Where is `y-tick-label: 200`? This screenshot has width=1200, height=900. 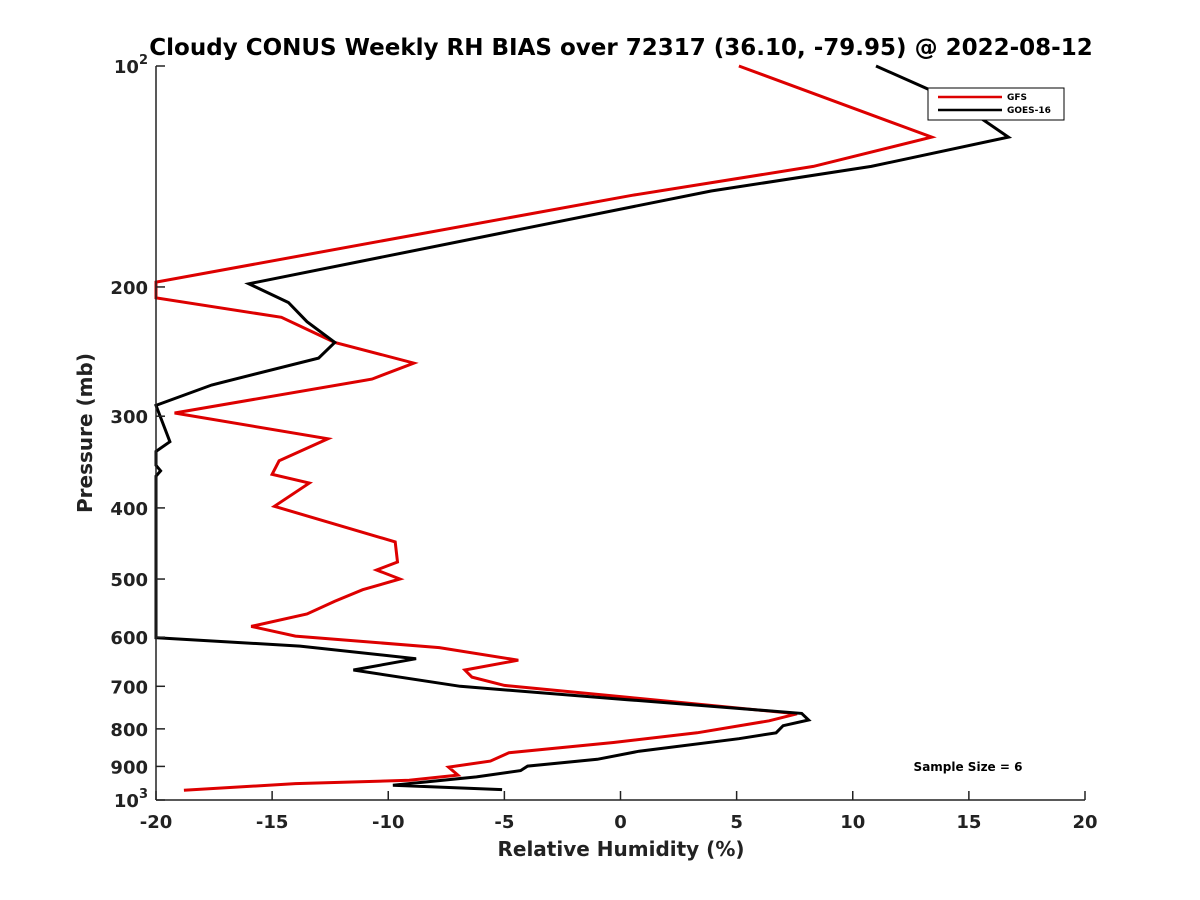
y-tick-label: 200 is located at coordinates (129, 288).